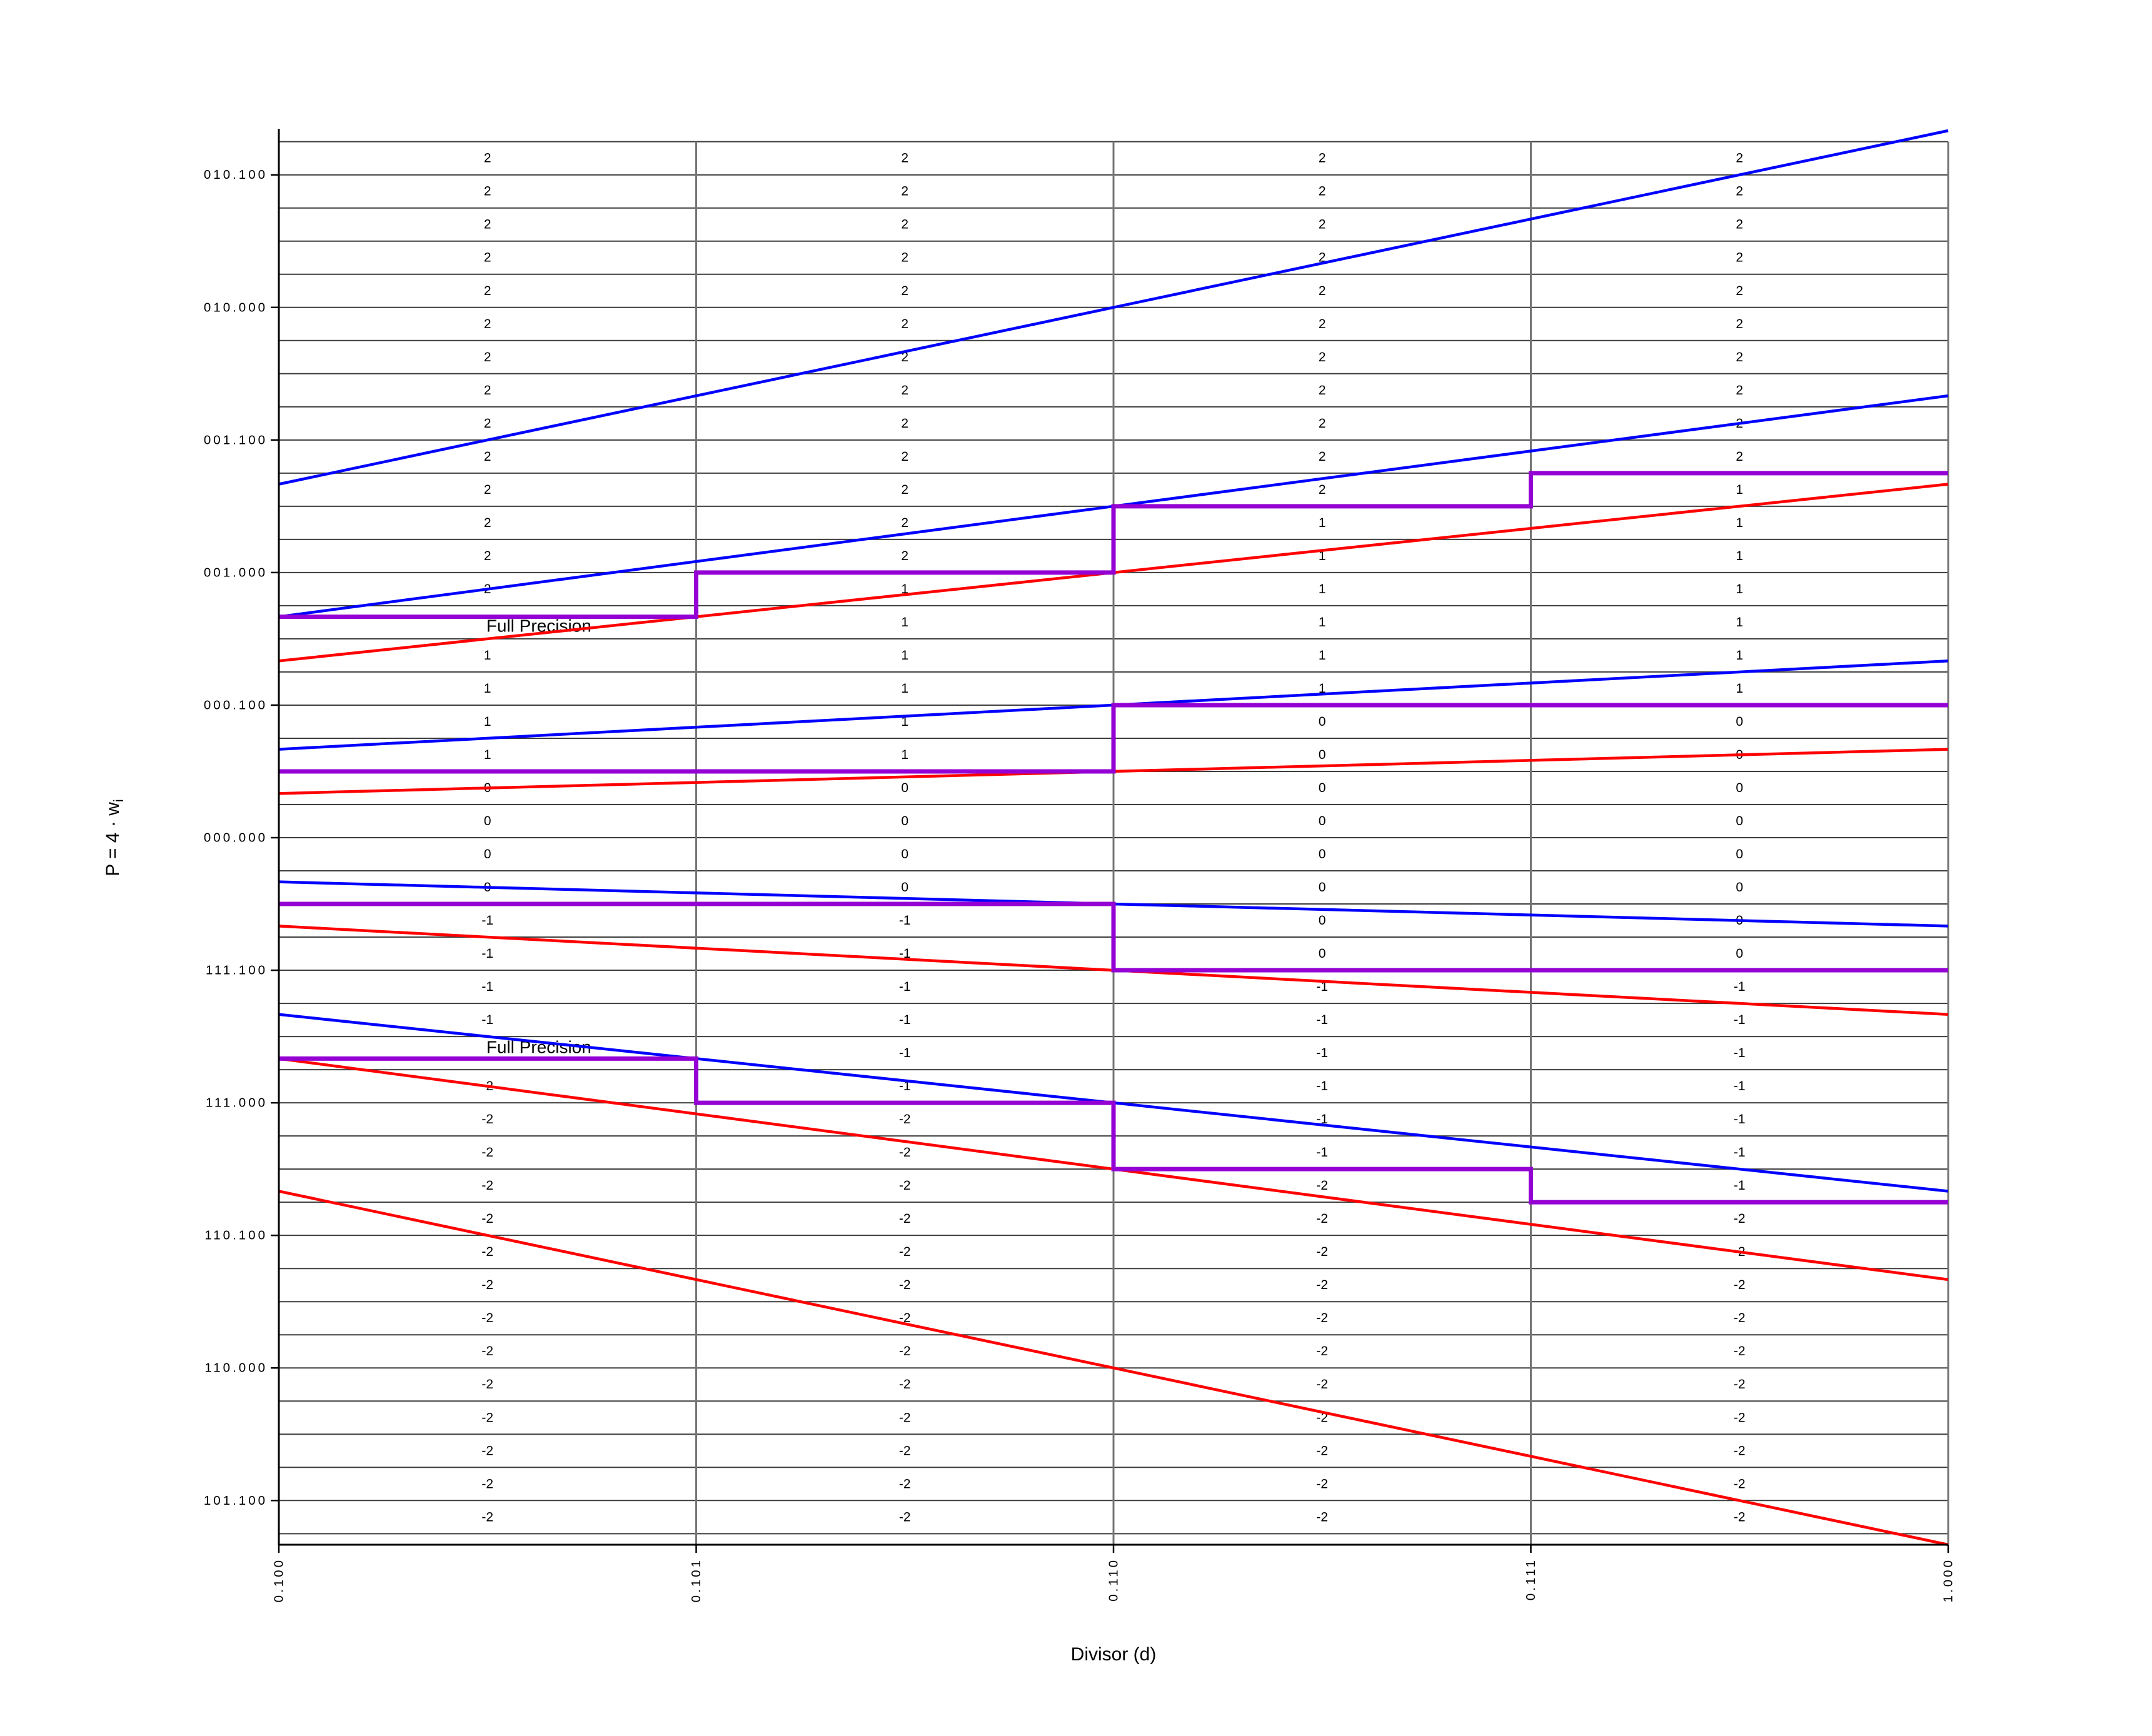 This screenshot has height=1736, width=2152. Describe the element at coordinates (237, 970) in the screenshot. I see `y-tick-label: 111.100` at that location.